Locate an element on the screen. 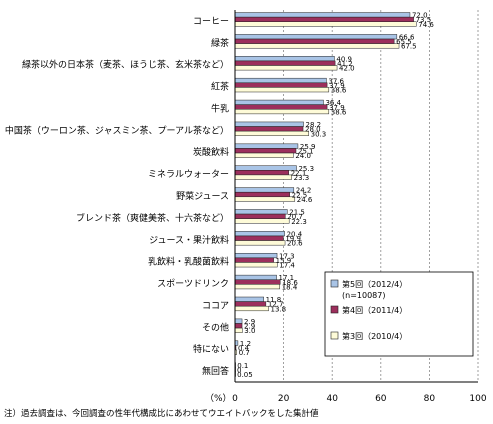 The image size is (493, 424). data-label: 36.4 is located at coordinates (333, 103).